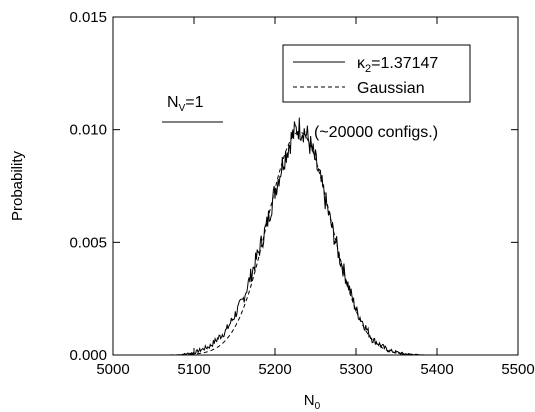 Image resolution: width=535 pixels, height=412 pixels. Describe the element at coordinates (193, 369) in the screenshot. I see `x-tick-label: 5100` at that location.